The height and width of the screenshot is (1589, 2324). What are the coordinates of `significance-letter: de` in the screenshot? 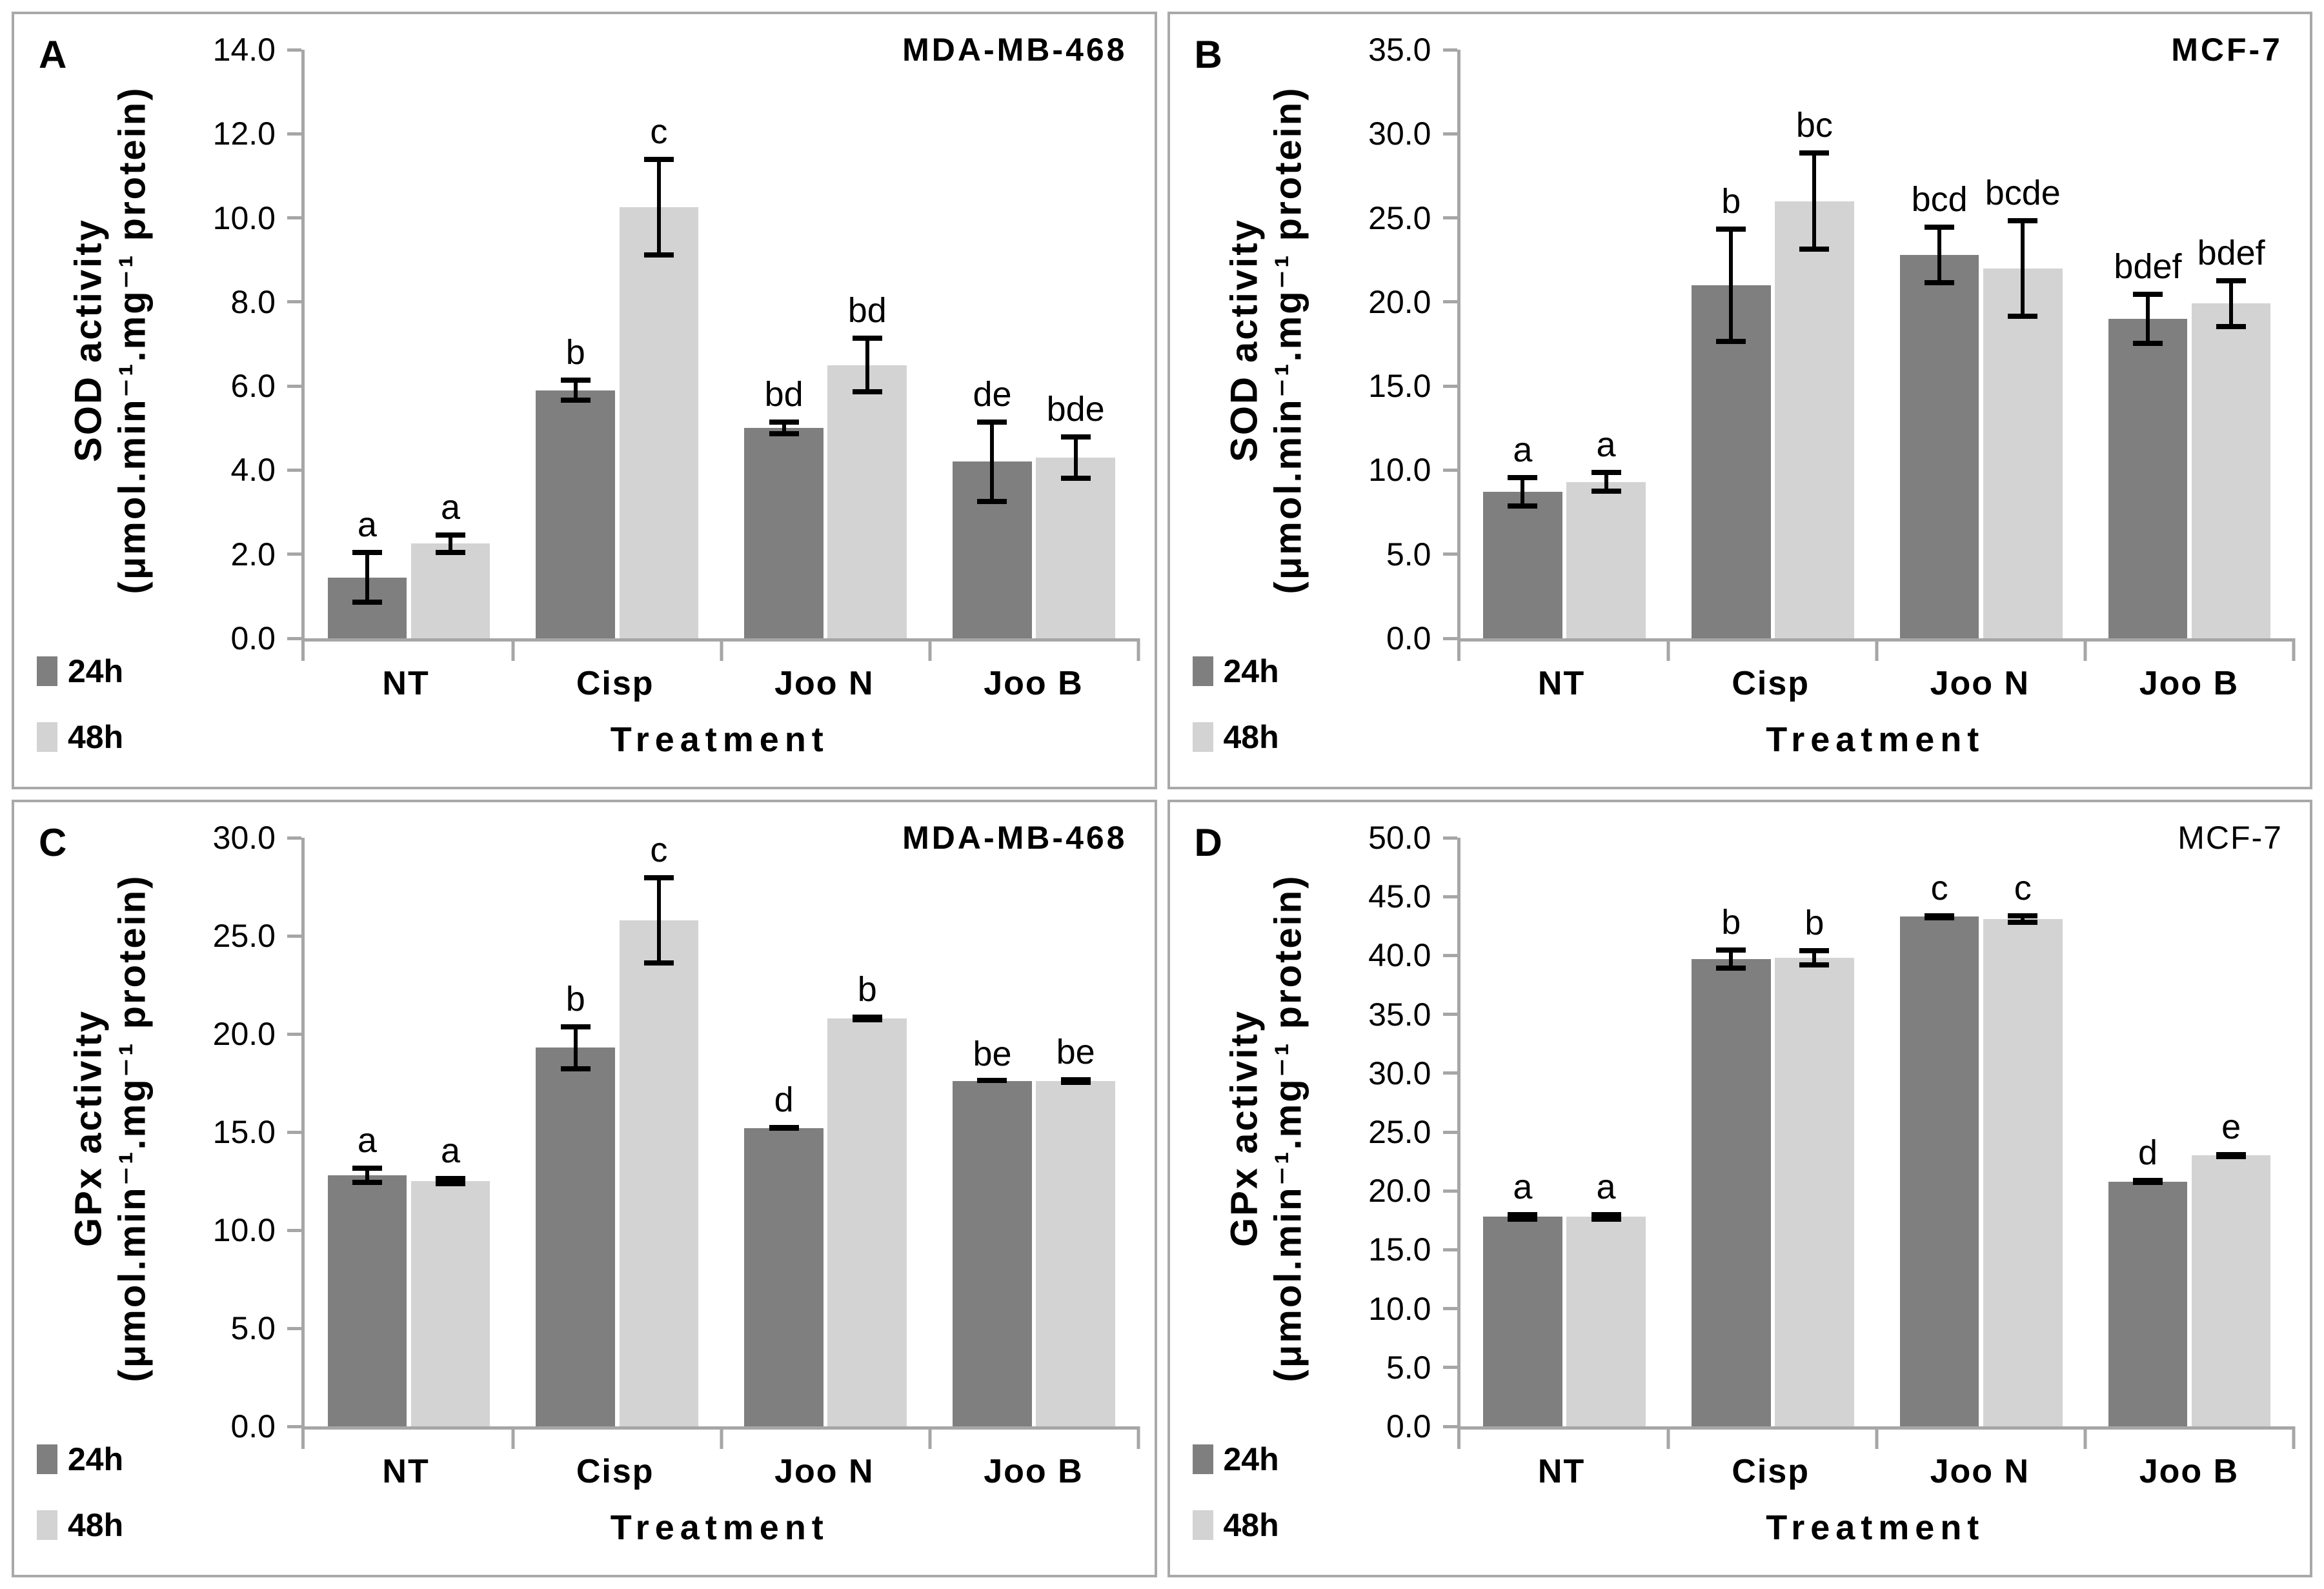 It's located at (993, 394).